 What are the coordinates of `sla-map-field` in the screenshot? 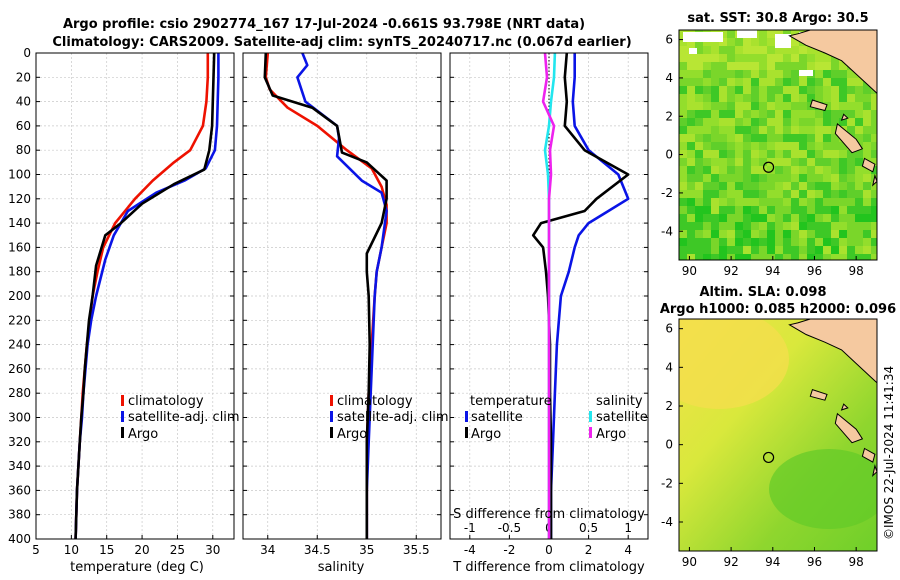 It's located at (778, 435).